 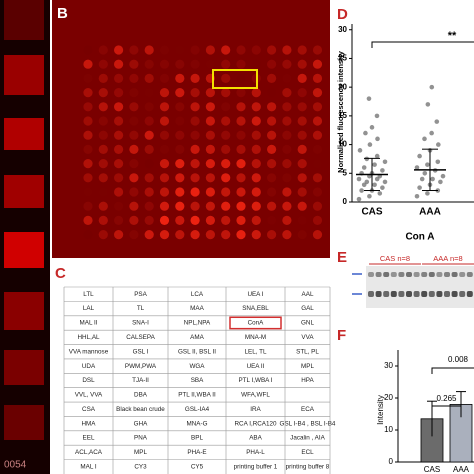 I want to click on table-cell: UEA I, so click(x=255, y=294).